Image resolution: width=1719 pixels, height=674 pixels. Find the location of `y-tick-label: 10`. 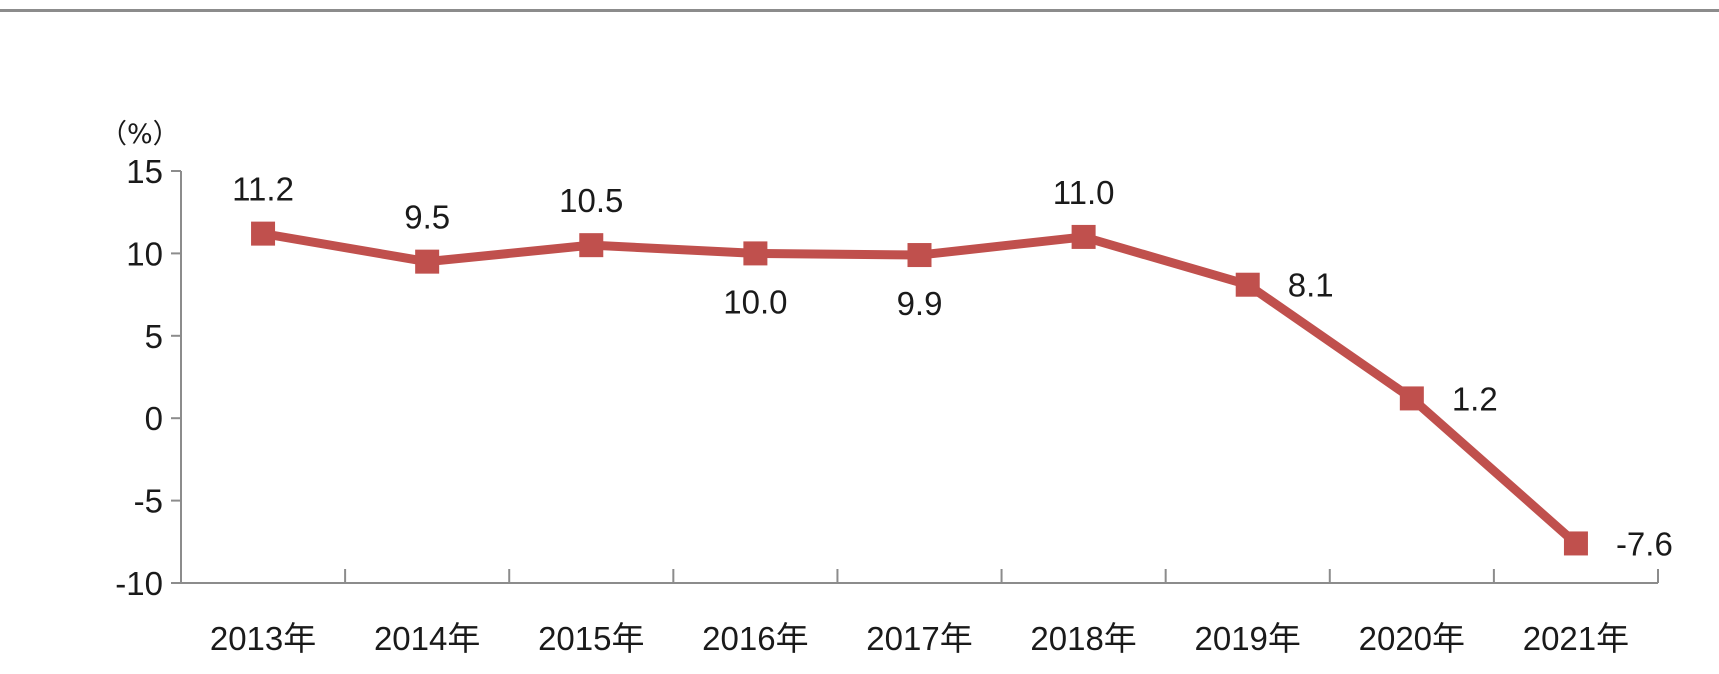

y-tick-label: 10 is located at coordinates (144, 253).